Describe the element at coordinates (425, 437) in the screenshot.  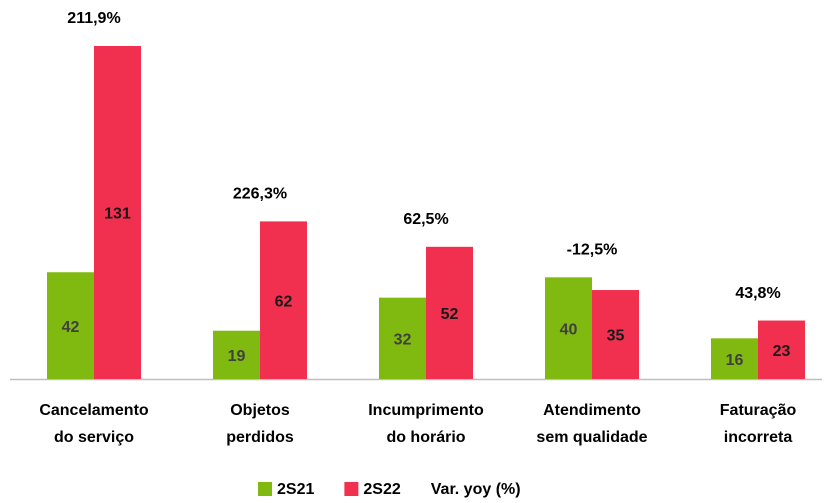
I see `x-tick-label: do horário` at that location.